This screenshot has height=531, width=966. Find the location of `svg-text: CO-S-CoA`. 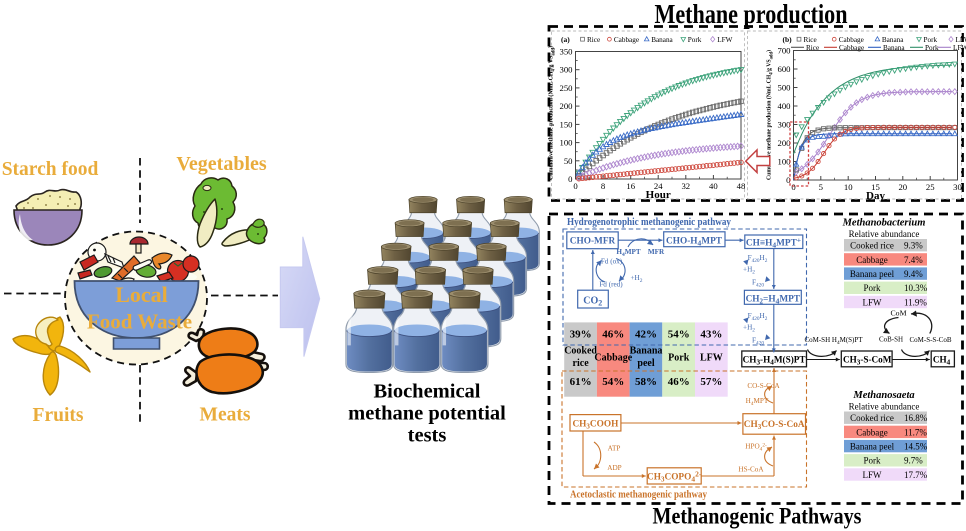

svg-text: CO-S-CoA is located at coordinates (763, 386).